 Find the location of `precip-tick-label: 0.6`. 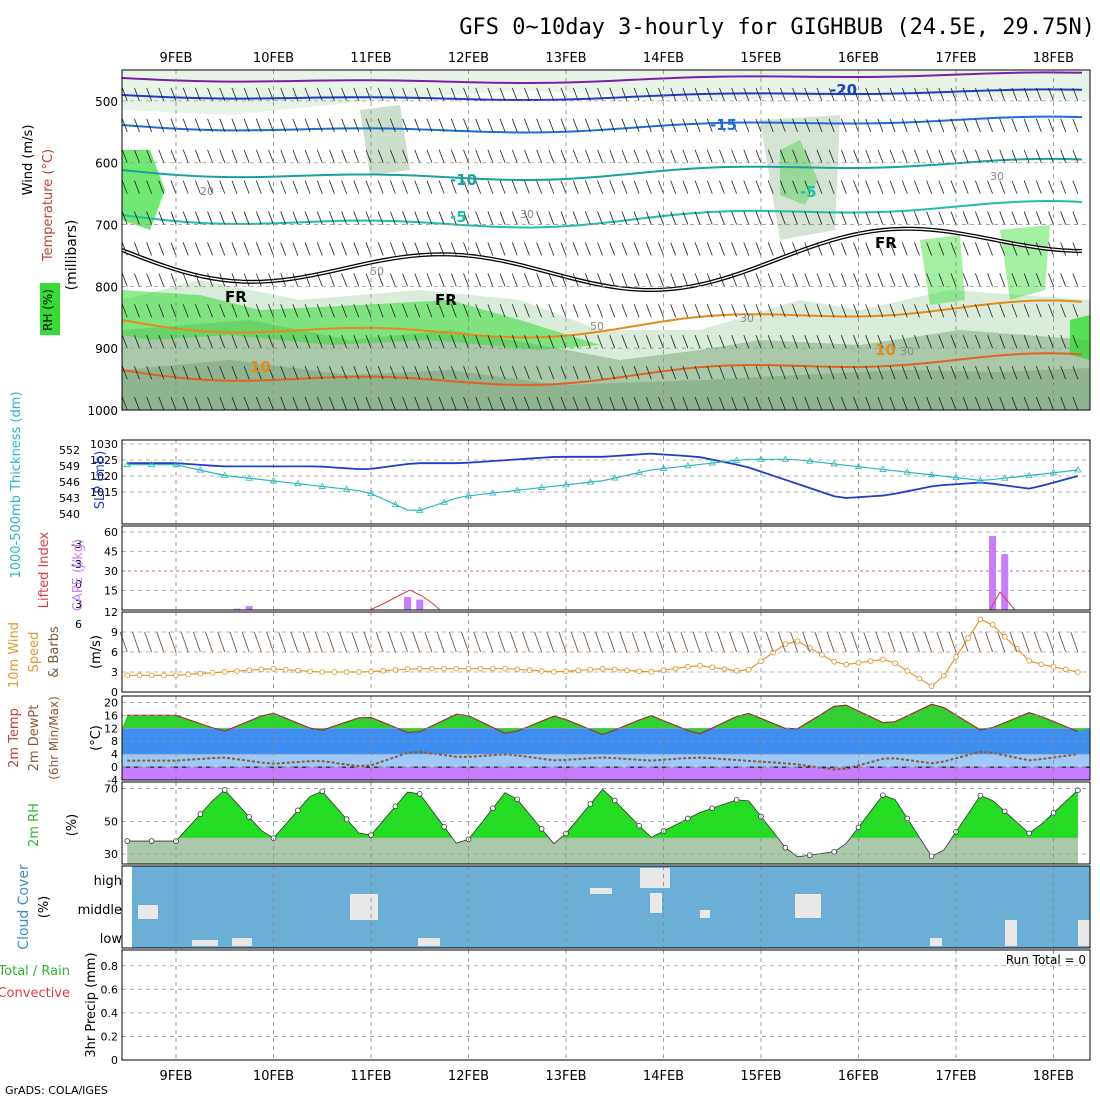

precip-tick-label: 0.6 is located at coordinates (110, 989).